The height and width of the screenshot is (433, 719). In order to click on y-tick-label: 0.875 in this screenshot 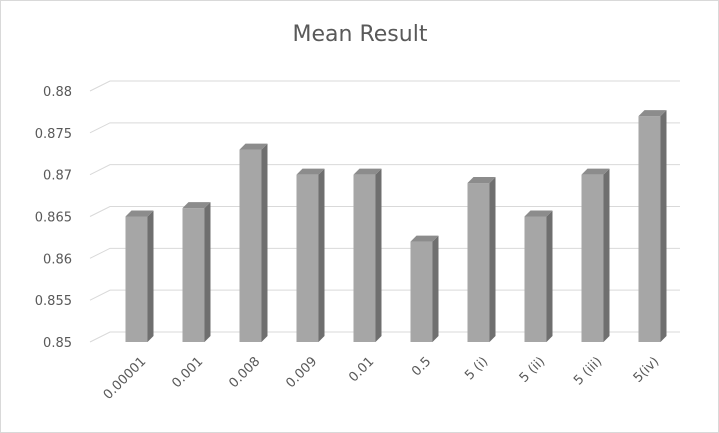, I will do `click(53, 134)`.